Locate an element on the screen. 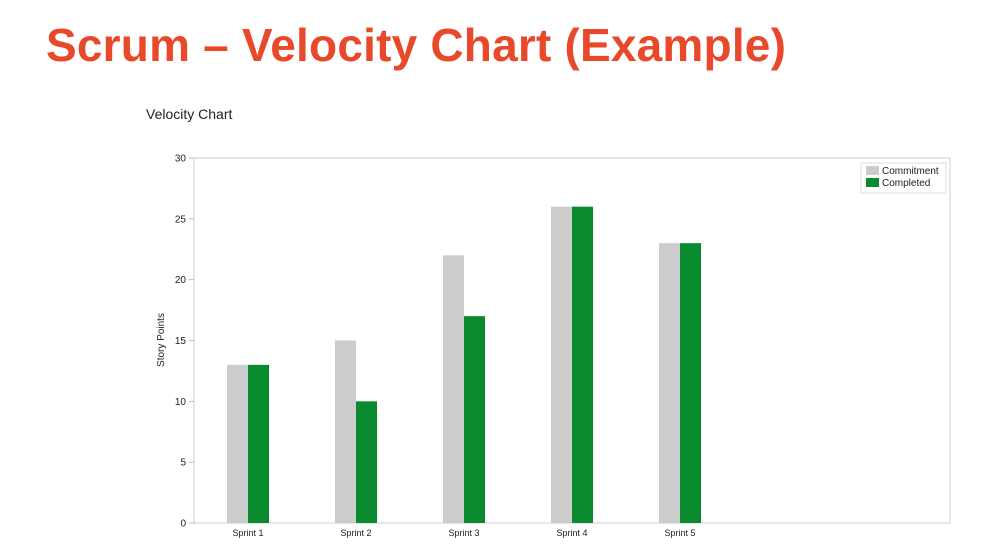 The image size is (1004, 558). legend-label-commitment: Commitment is located at coordinates (910, 171).